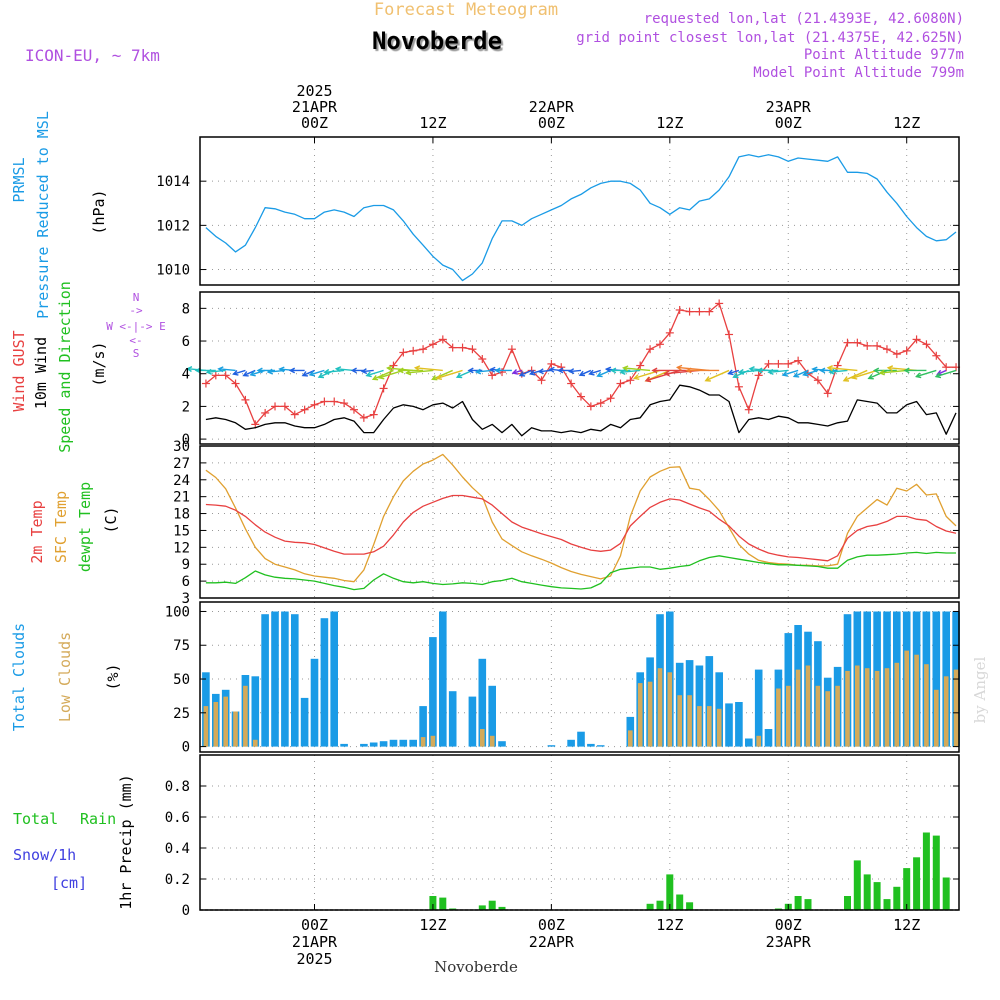 Image resolution: width=1000 pixels, height=1000 pixels. What do you see at coordinates (466, 10) in the screenshot?
I see `top-title: Forecast Meteogram` at bounding box center [466, 10].